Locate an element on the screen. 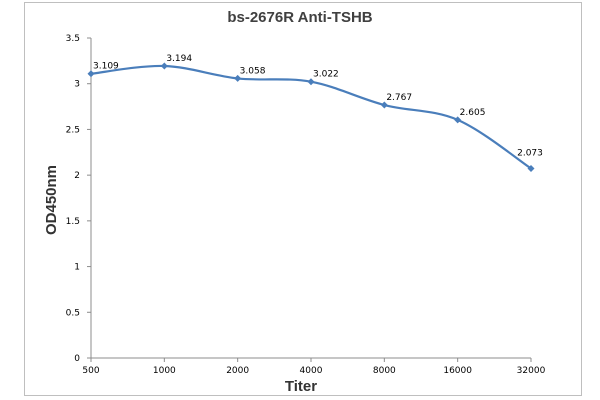 The height and width of the screenshot is (400, 600). data-label: 2.605 is located at coordinates (473, 113).